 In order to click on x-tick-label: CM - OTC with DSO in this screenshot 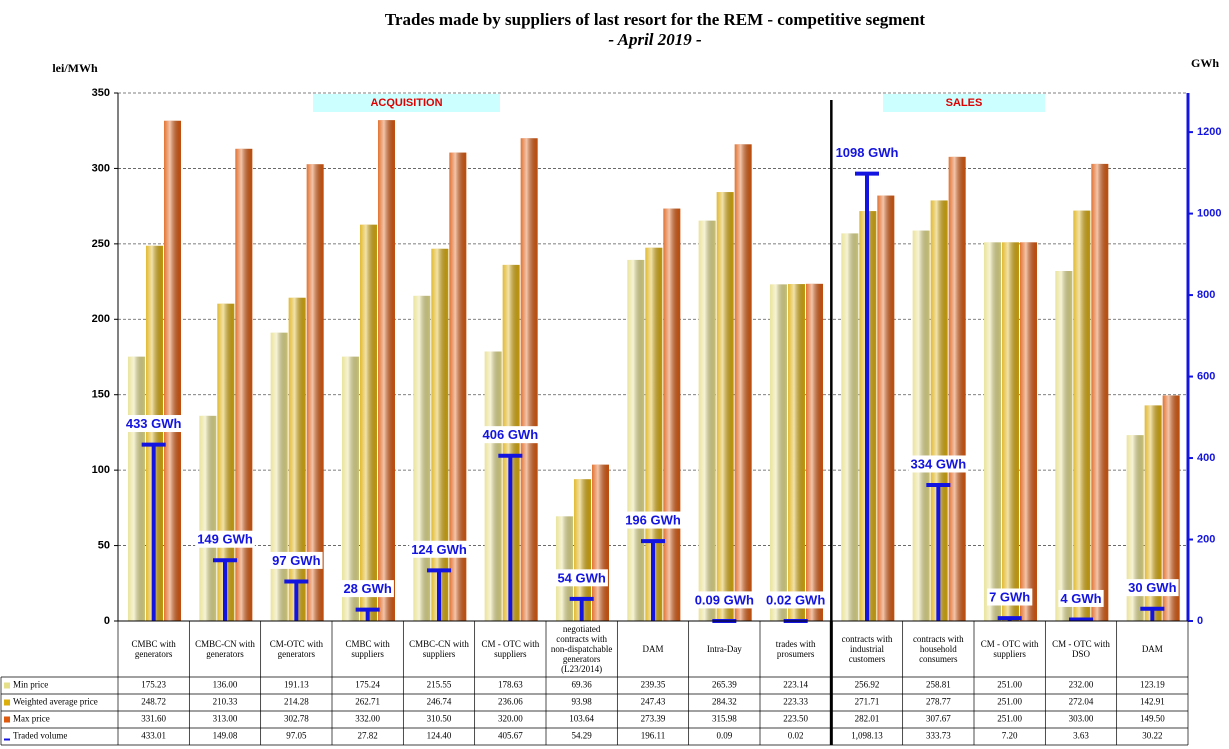, I will do `click(1081, 649)`.